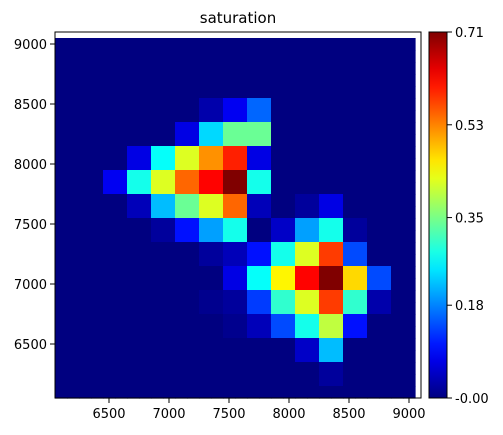 The image size is (503, 435). What do you see at coordinates (228, 414) in the screenshot?
I see `x-tick-label: 7500` at bounding box center [228, 414].